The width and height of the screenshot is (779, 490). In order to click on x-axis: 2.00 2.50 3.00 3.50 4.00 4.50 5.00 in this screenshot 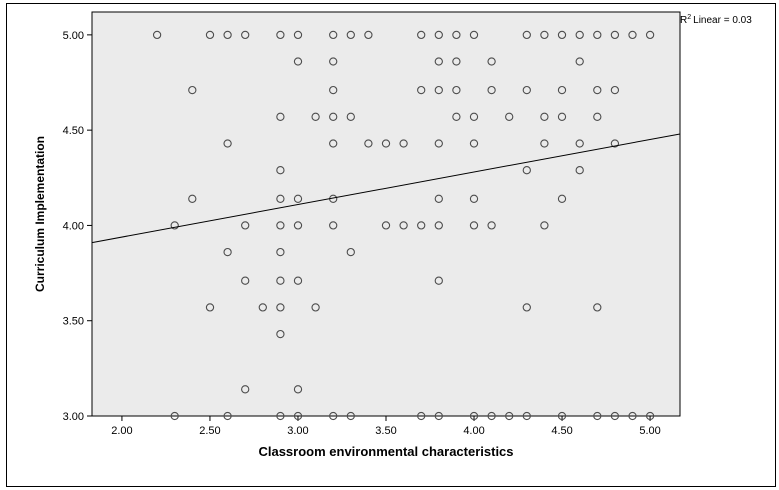, I will do `click(386, 426)`.